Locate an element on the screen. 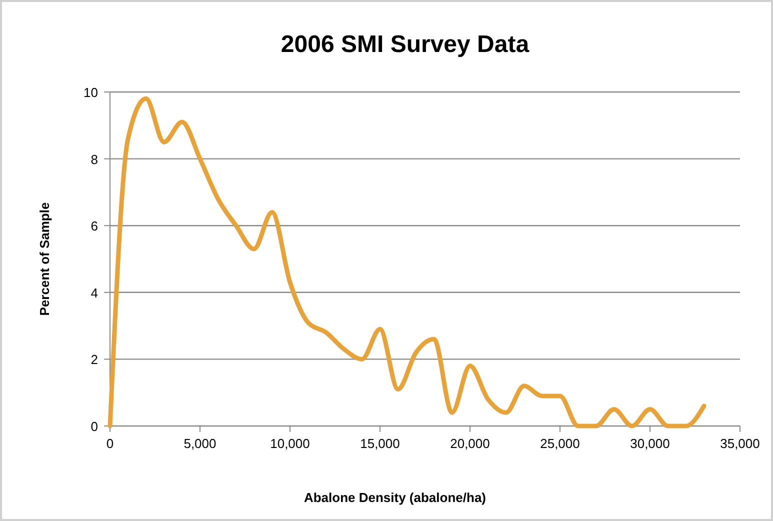 This screenshot has height=521, width=773. x-tick-label: 20,000 is located at coordinates (470, 443).